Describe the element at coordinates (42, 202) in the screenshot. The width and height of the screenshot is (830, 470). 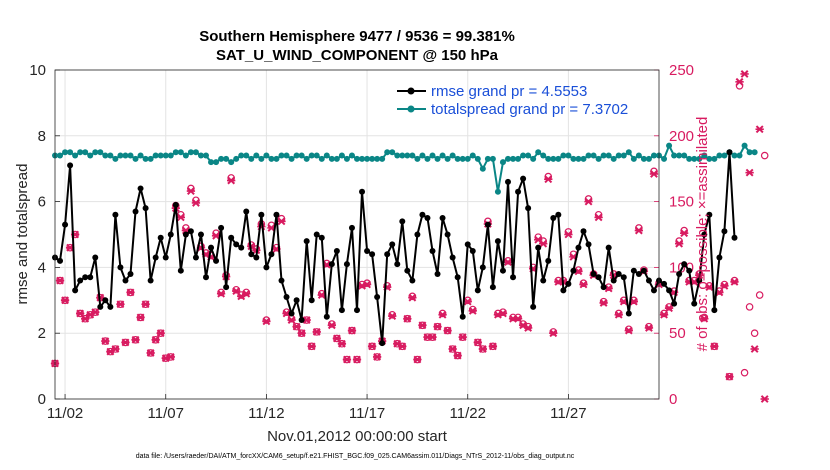
I see `left-tick-label: 6` at that location.